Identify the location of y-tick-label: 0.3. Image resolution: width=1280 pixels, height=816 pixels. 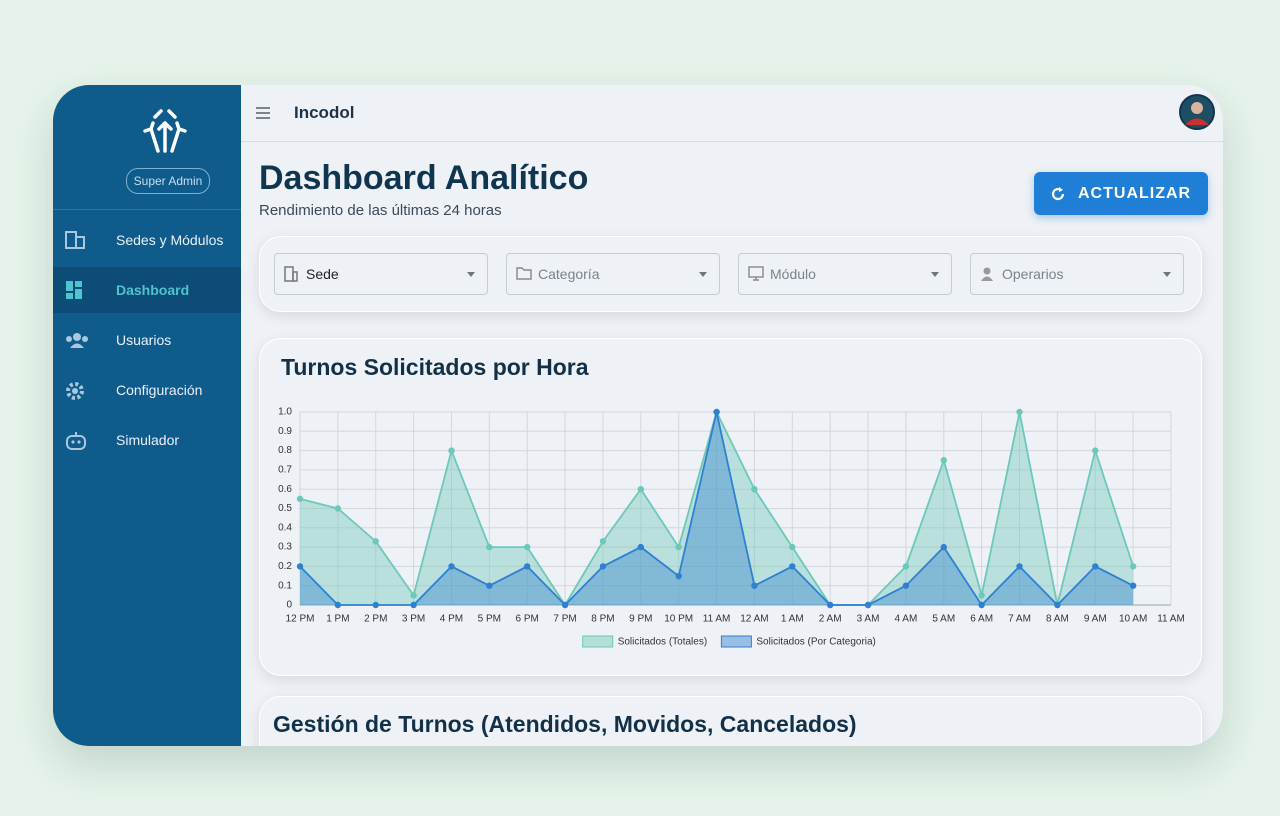
(285, 547).